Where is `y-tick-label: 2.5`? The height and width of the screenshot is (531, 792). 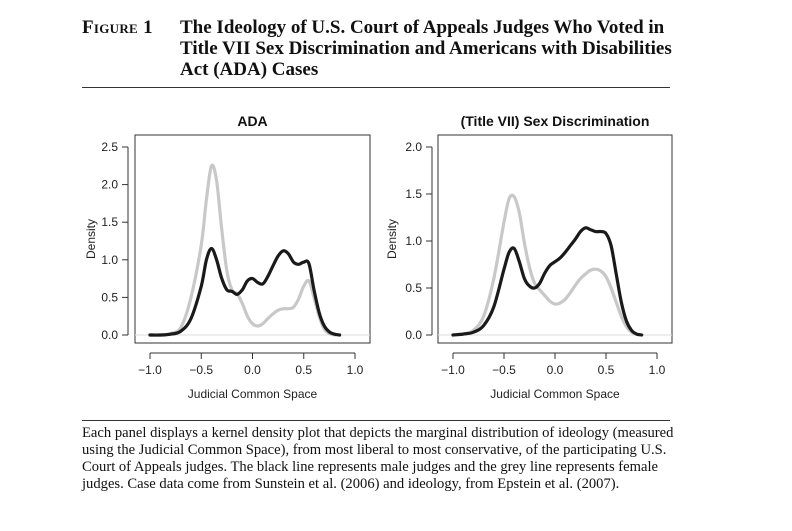
y-tick-label: 2.5 is located at coordinates (109, 147).